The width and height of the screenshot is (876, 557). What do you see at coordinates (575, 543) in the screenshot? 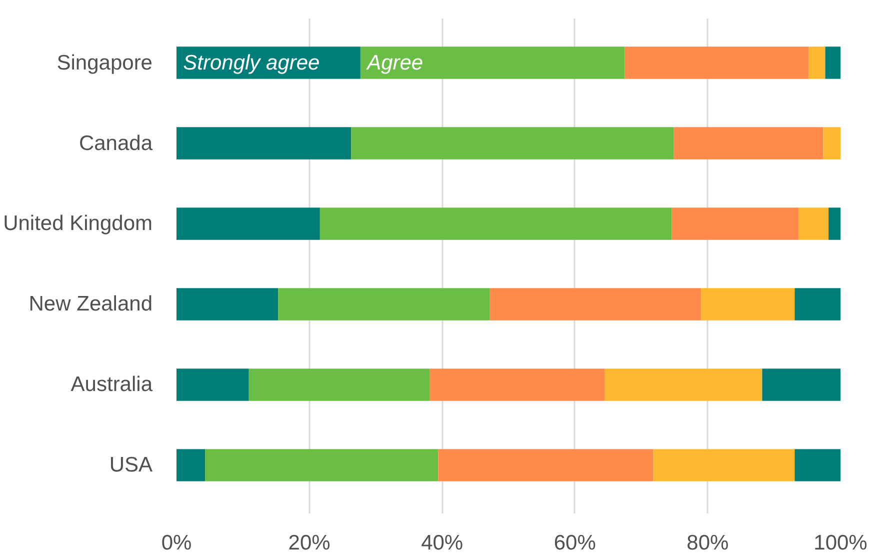
I see `x-tick-label: 60%` at bounding box center [575, 543].